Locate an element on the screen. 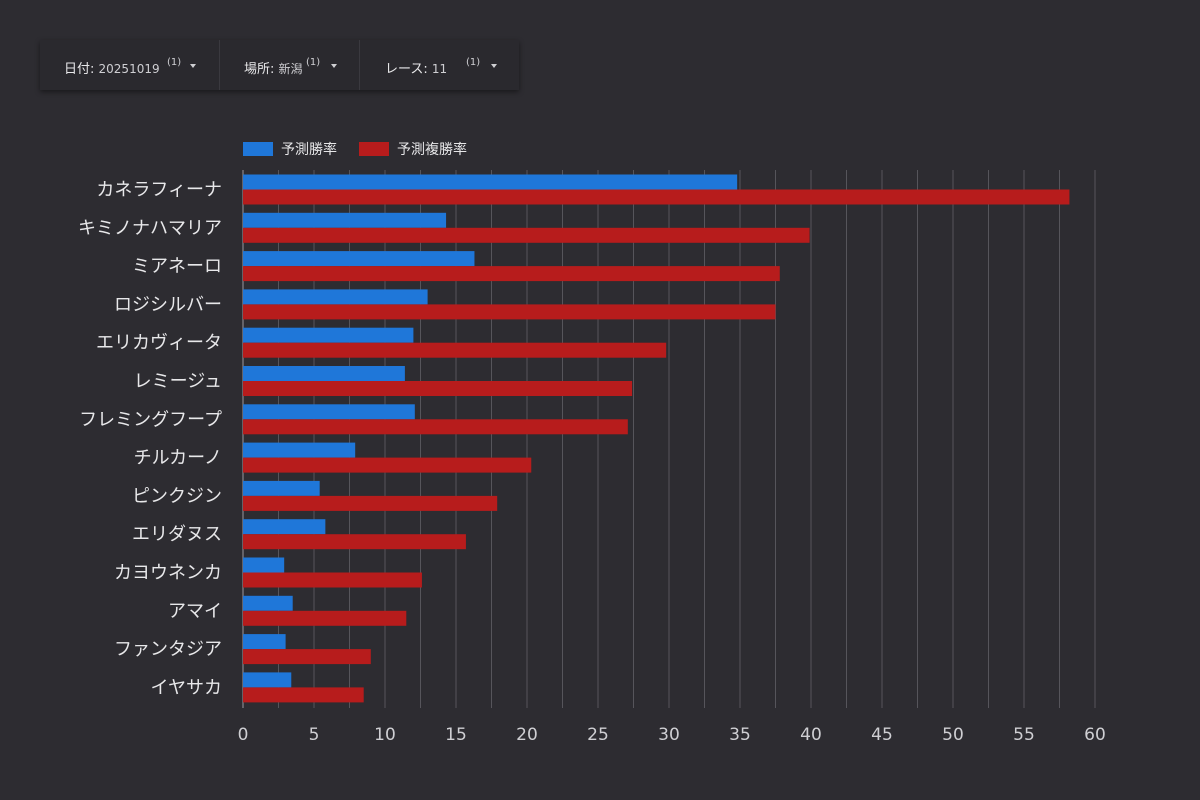  filter-bar: 日付: 20251019 (1) 場所: 新潟 (1) レース: 11 (1) is located at coordinates (279, 65).